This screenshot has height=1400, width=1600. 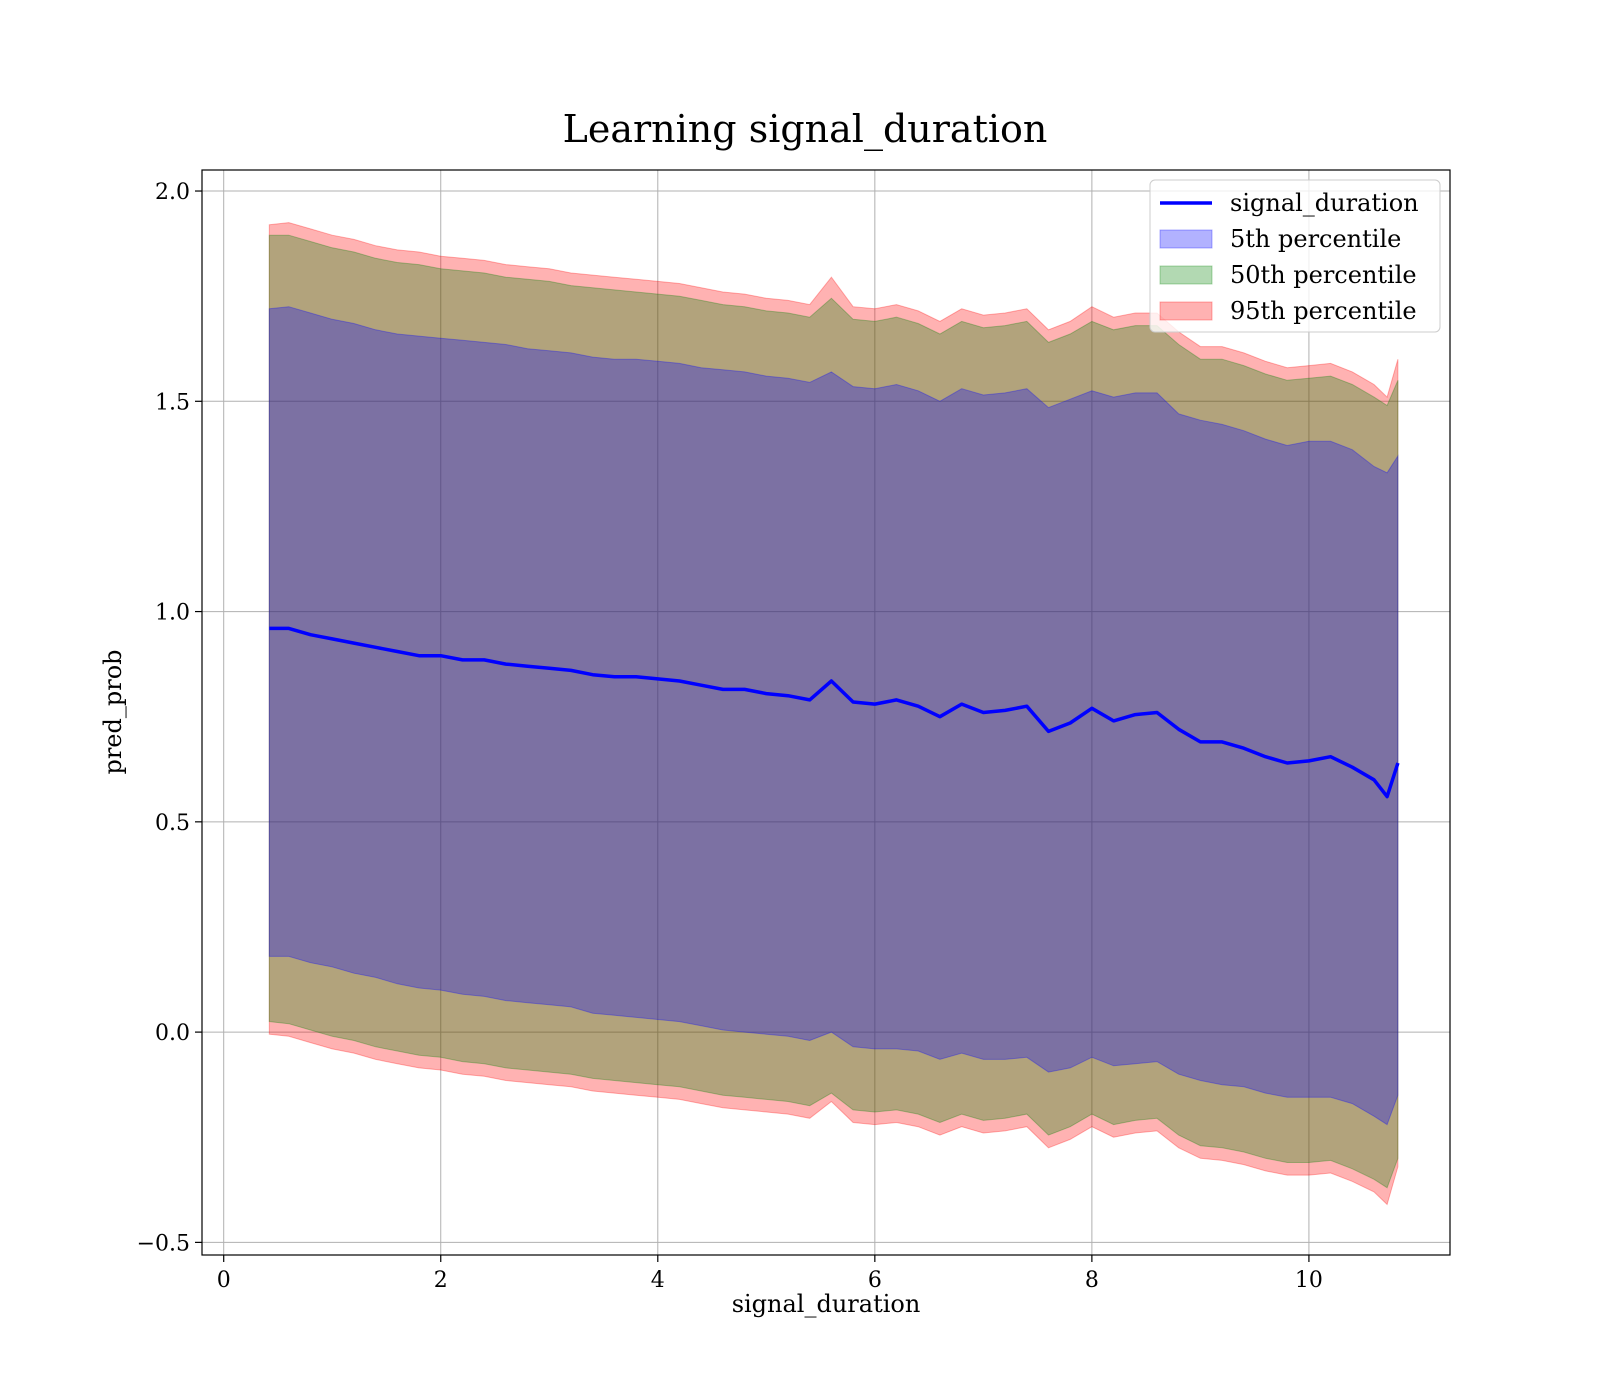 I want to click on x-tick-label: 8, so click(x=1092, y=1280).